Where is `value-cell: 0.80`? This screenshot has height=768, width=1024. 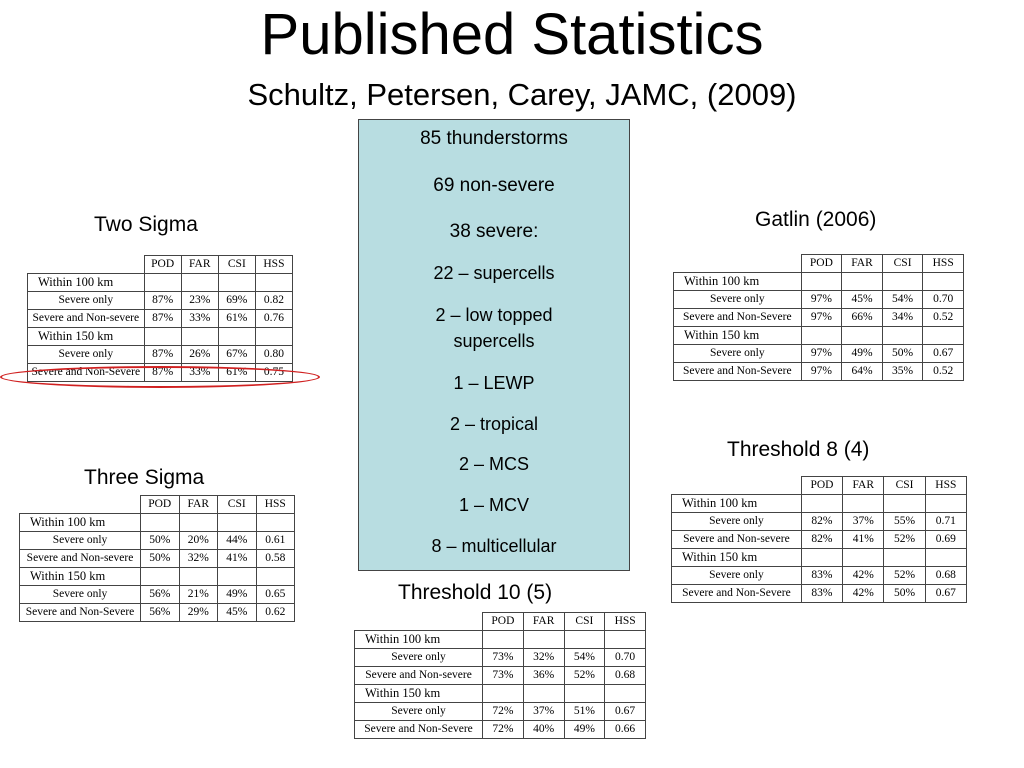
value-cell: 0.80 is located at coordinates (274, 354).